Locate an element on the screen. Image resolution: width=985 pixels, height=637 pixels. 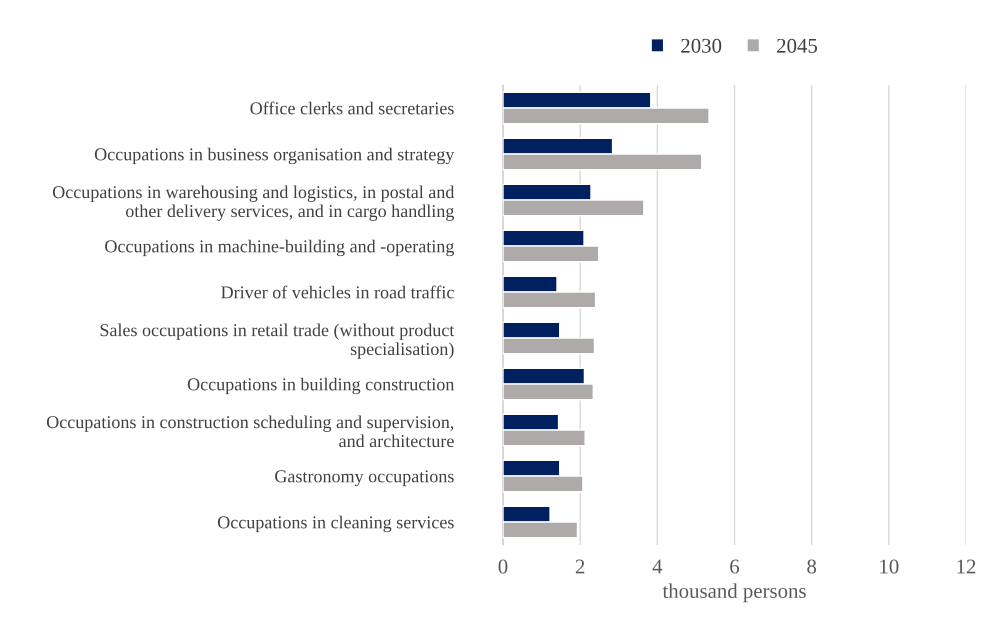
y-tick-label: Occupations in building construction is located at coordinates (321, 386).